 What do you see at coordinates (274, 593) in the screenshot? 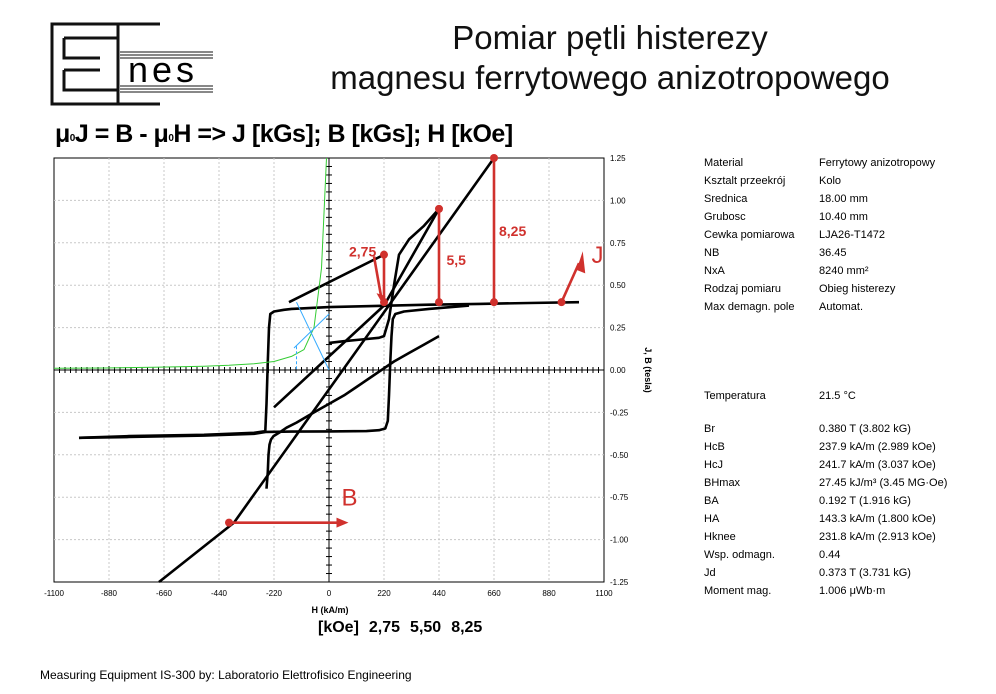
I see `x-tick-label: -220` at bounding box center [274, 593].